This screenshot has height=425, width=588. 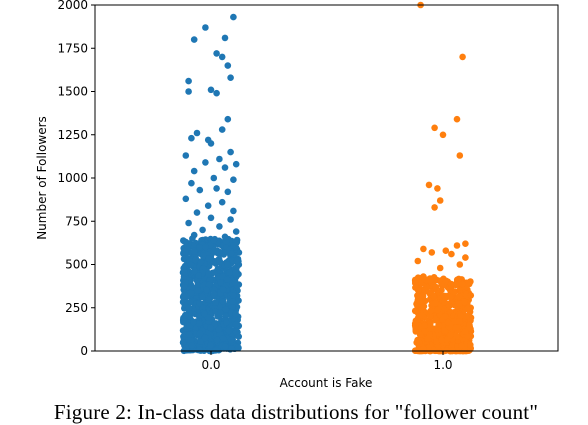 What do you see at coordinates (72, 178) in the screenshot?
I see `y-tick-label: 1000` at bounding box center [72, 178].